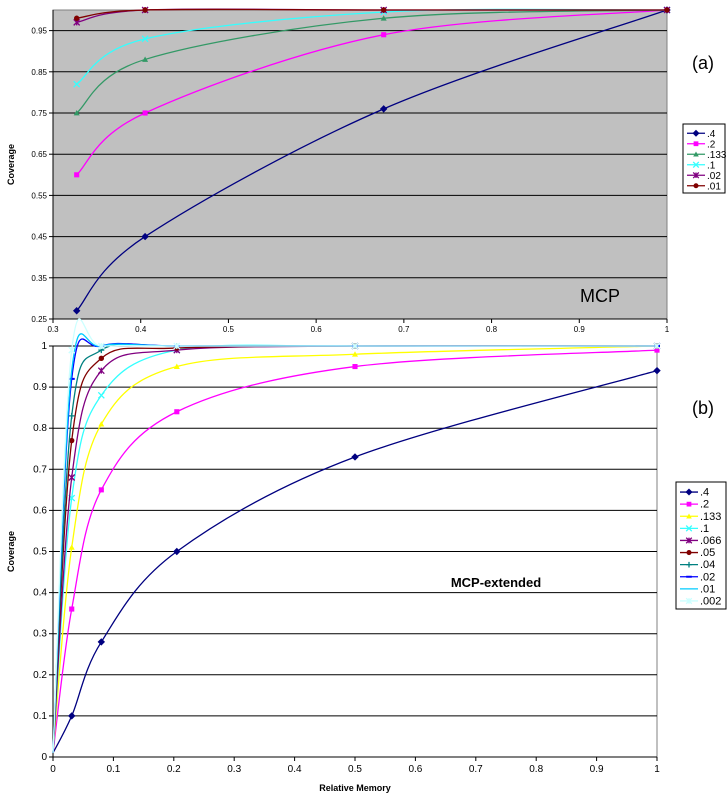 This screenshot has height=798, width=727. Describe the element at coordinates (496, 582) in the screenshot. I see `annotation: MCP-extended` at that location.